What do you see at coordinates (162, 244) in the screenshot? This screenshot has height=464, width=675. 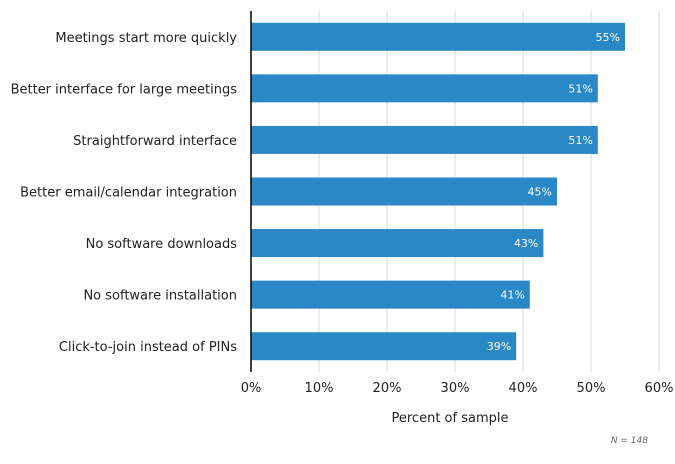 I see `category-label: No software downloads` at bounding box center [162, 244].